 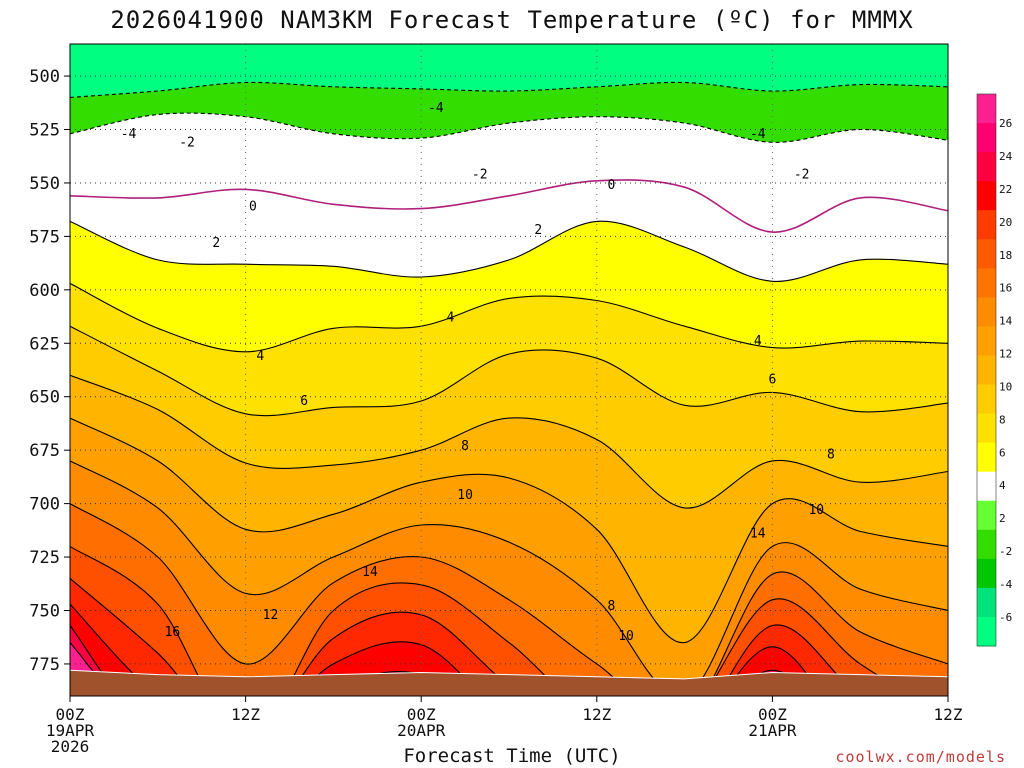 I want to click on colorbar-label: 14, so click(x=1006, y=321).